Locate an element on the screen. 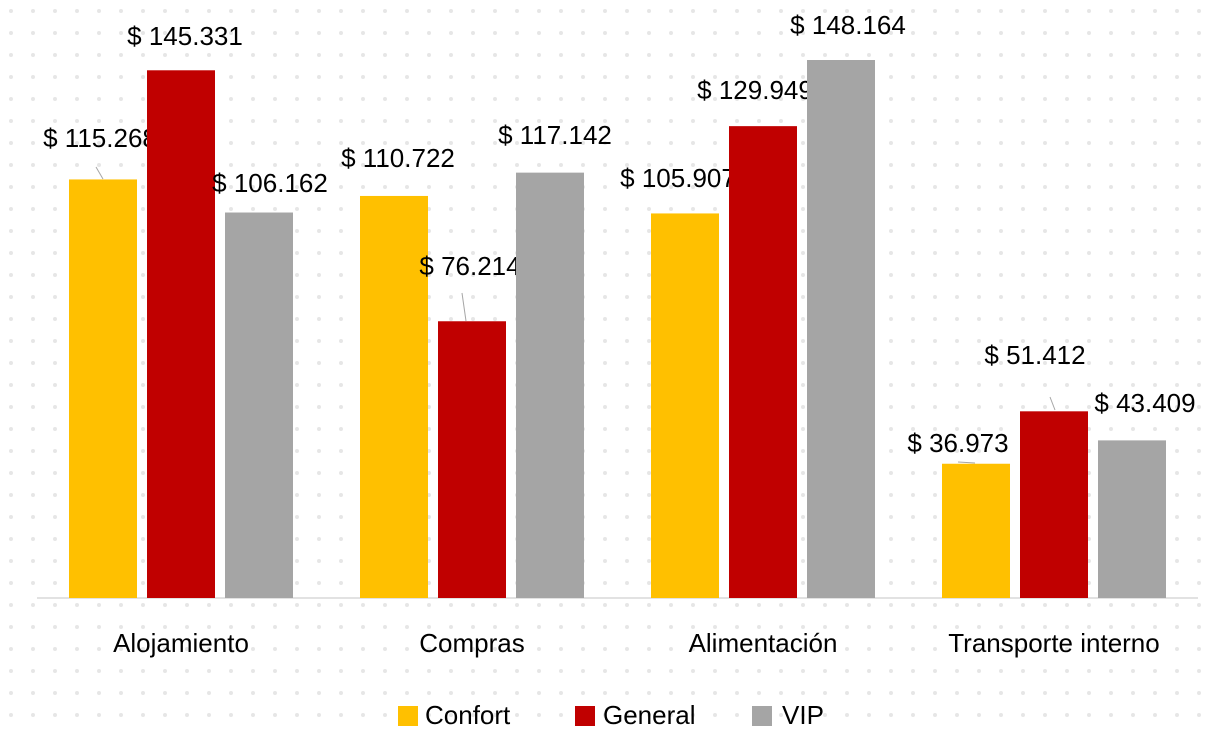 The height and width of the screenshot is (731, 1216). x-tick-label: Compras is located at coordinates (471, 643).